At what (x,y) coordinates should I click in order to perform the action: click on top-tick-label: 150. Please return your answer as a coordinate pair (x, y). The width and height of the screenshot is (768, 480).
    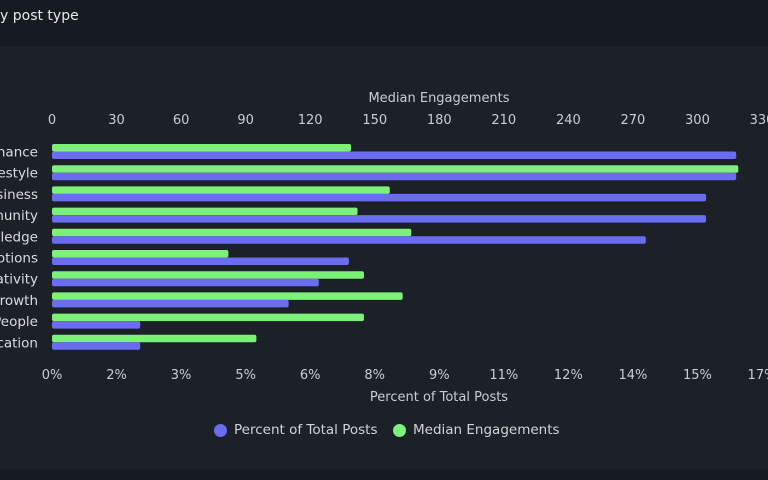
    Looking at the image, I should click on (374, 120).